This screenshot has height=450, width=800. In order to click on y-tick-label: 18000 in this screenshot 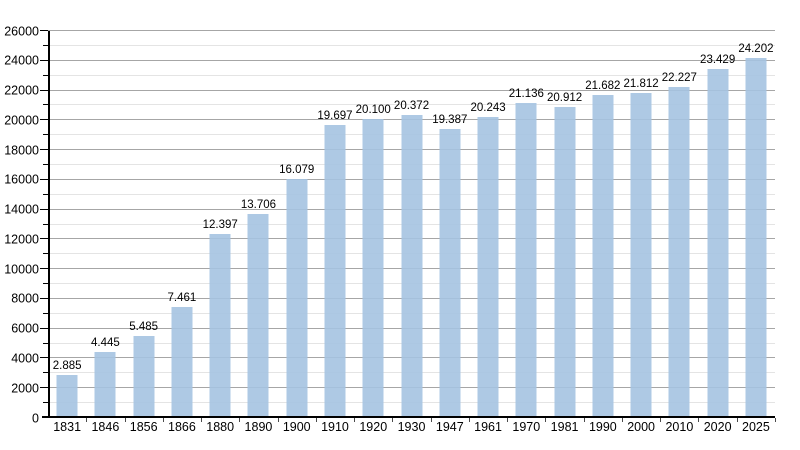, I will do `click(21, 149)`.